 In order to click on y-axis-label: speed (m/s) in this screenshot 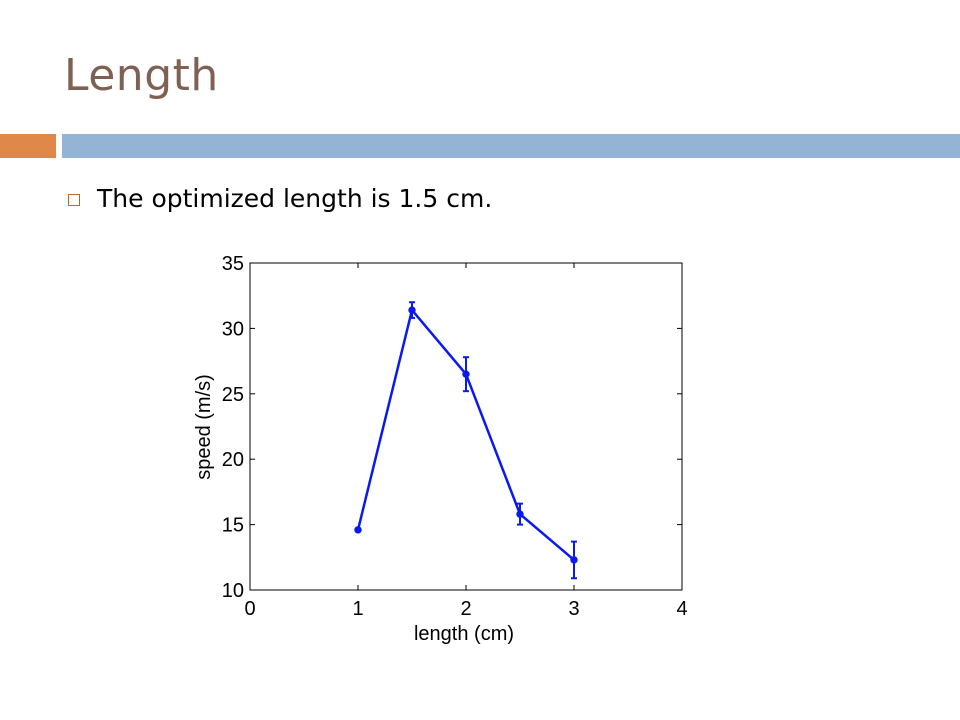, I will do `click(204, 427)`.